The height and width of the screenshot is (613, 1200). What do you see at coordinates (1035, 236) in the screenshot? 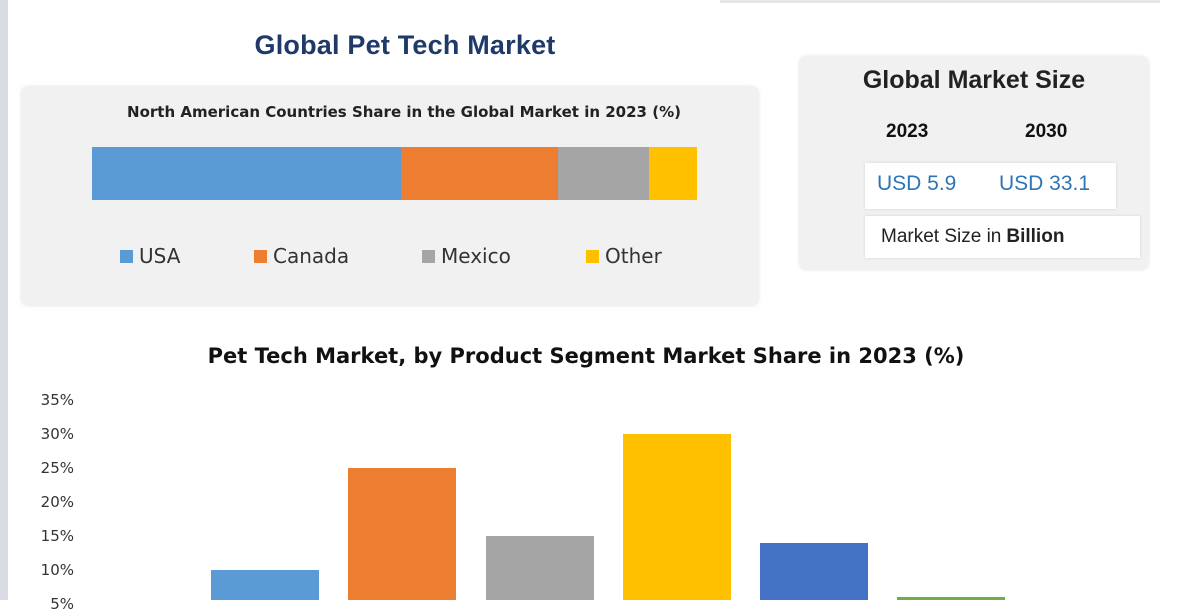
I see `unit-bold: Billion` at bounding box center [1035, 236].